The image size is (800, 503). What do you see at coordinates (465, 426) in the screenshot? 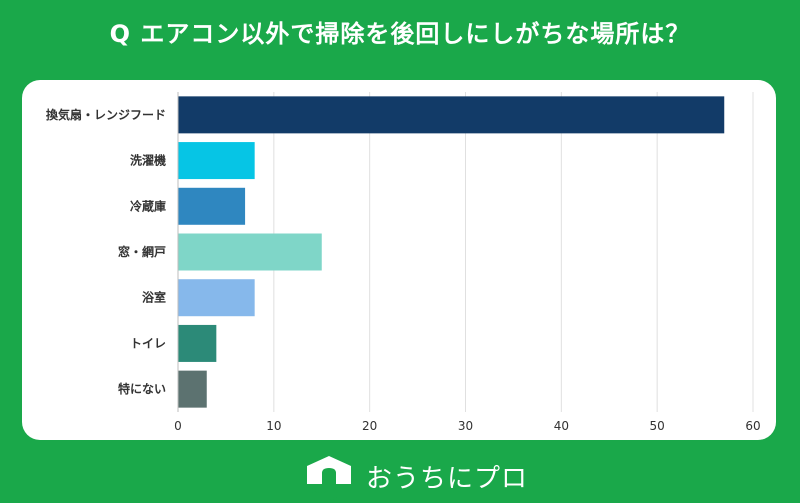
I see `x-tick-label: 30` at bounding box center [465, 426].